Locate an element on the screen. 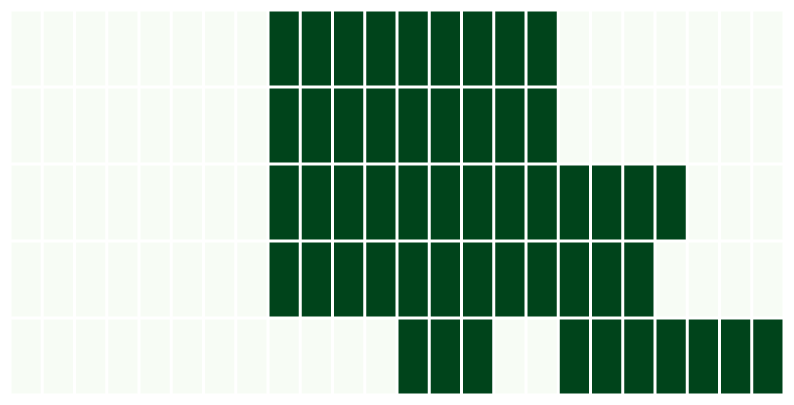 The image size is (794, 405). heatmap-cell-r2-c4 is located at coordinates (155, 202).